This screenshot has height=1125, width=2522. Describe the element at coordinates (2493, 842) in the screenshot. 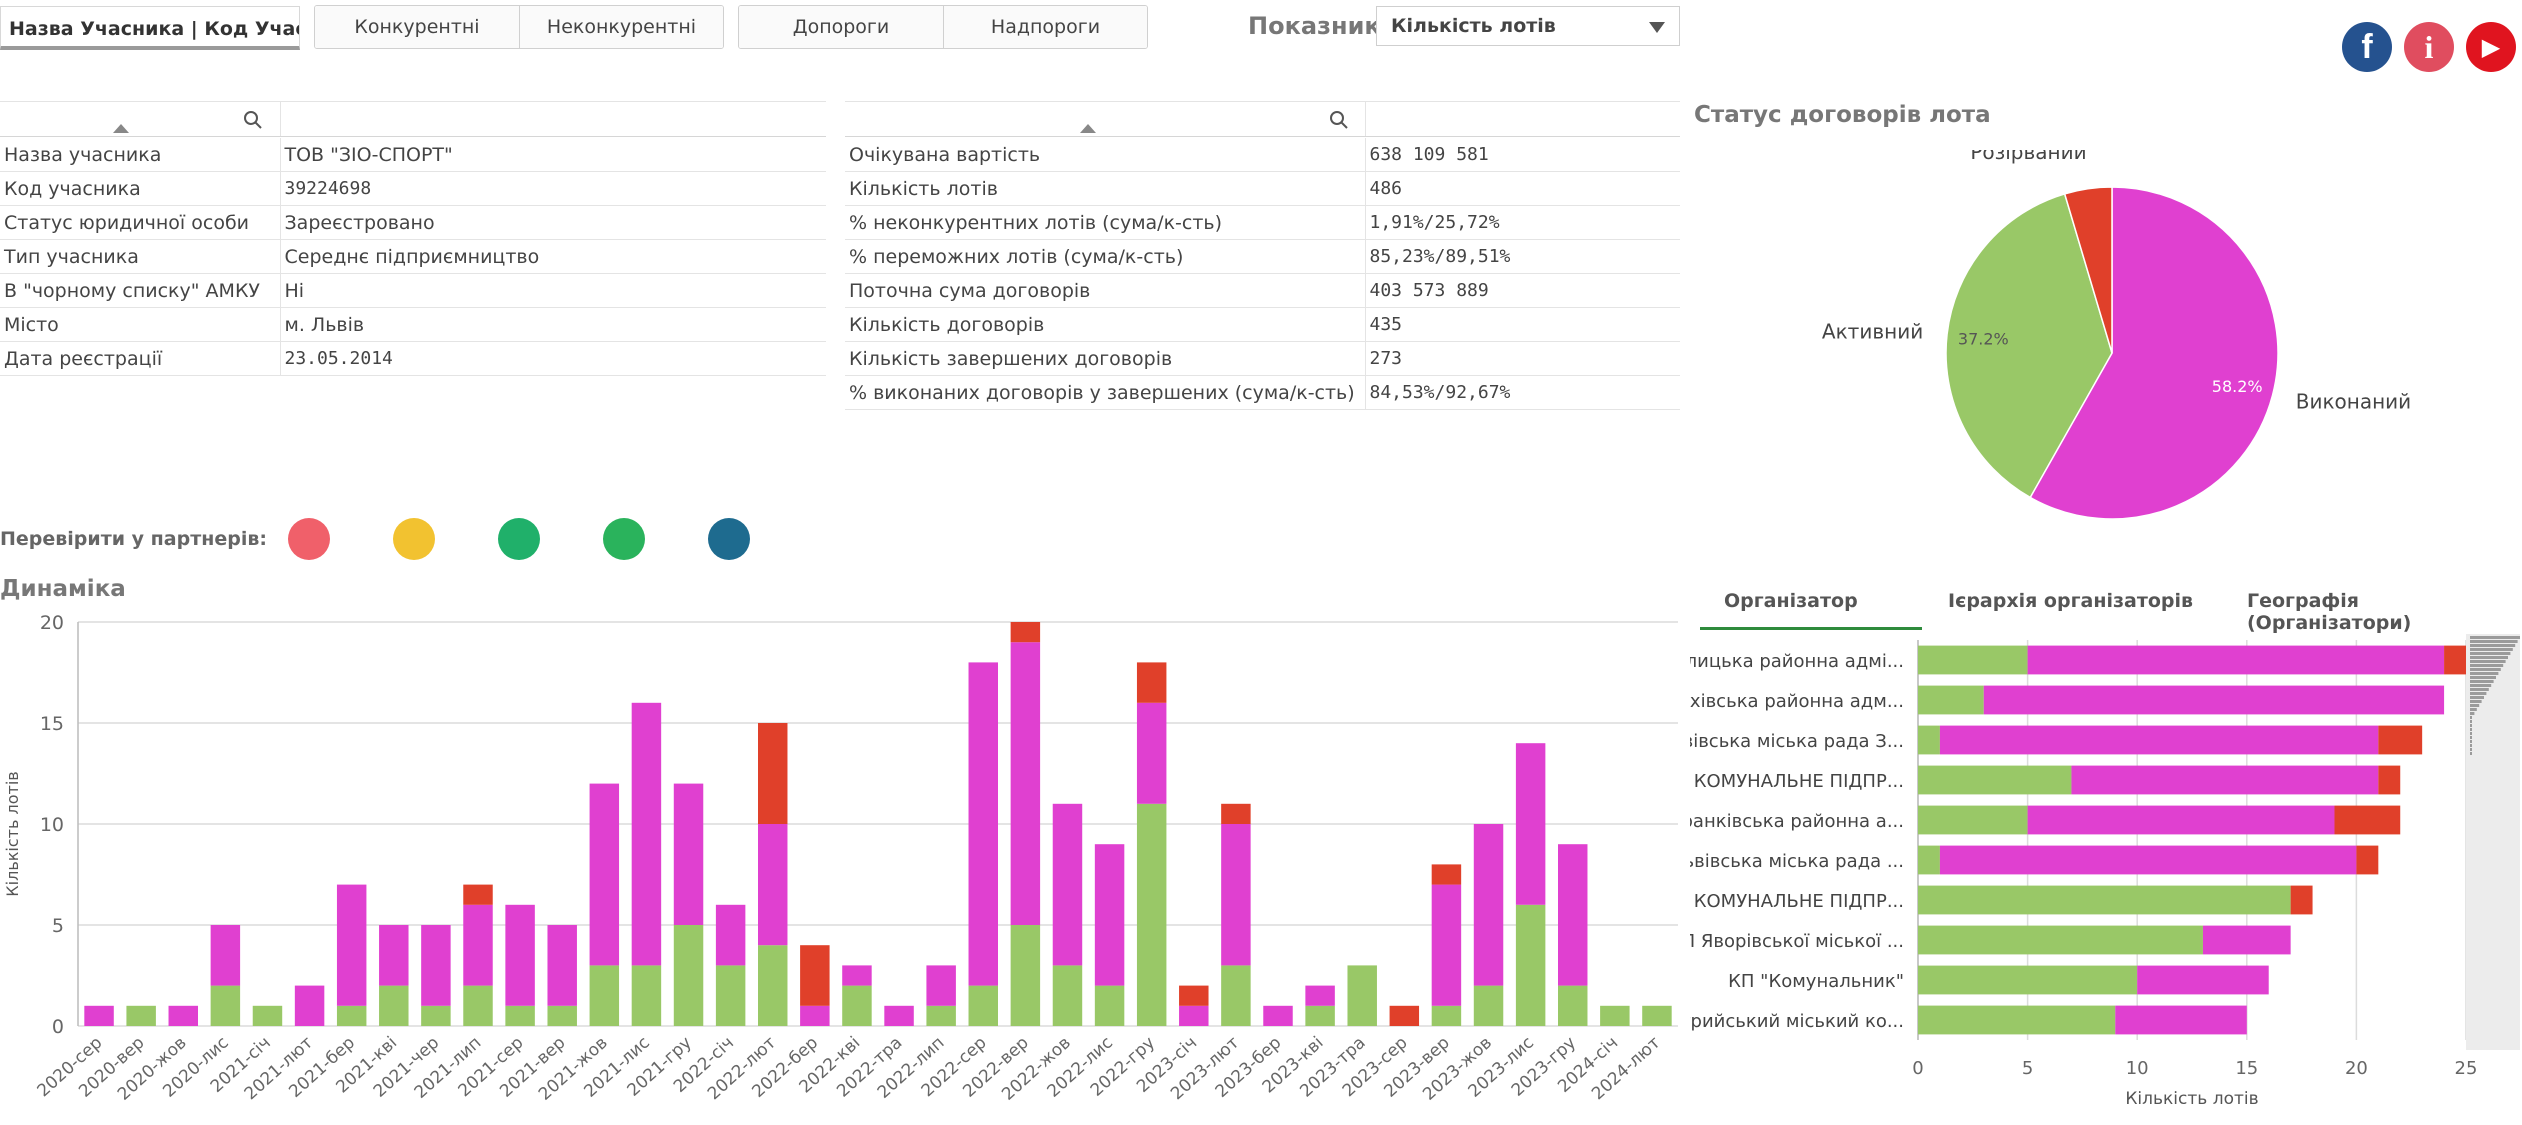

I see `chart-scrollbar` at that location.